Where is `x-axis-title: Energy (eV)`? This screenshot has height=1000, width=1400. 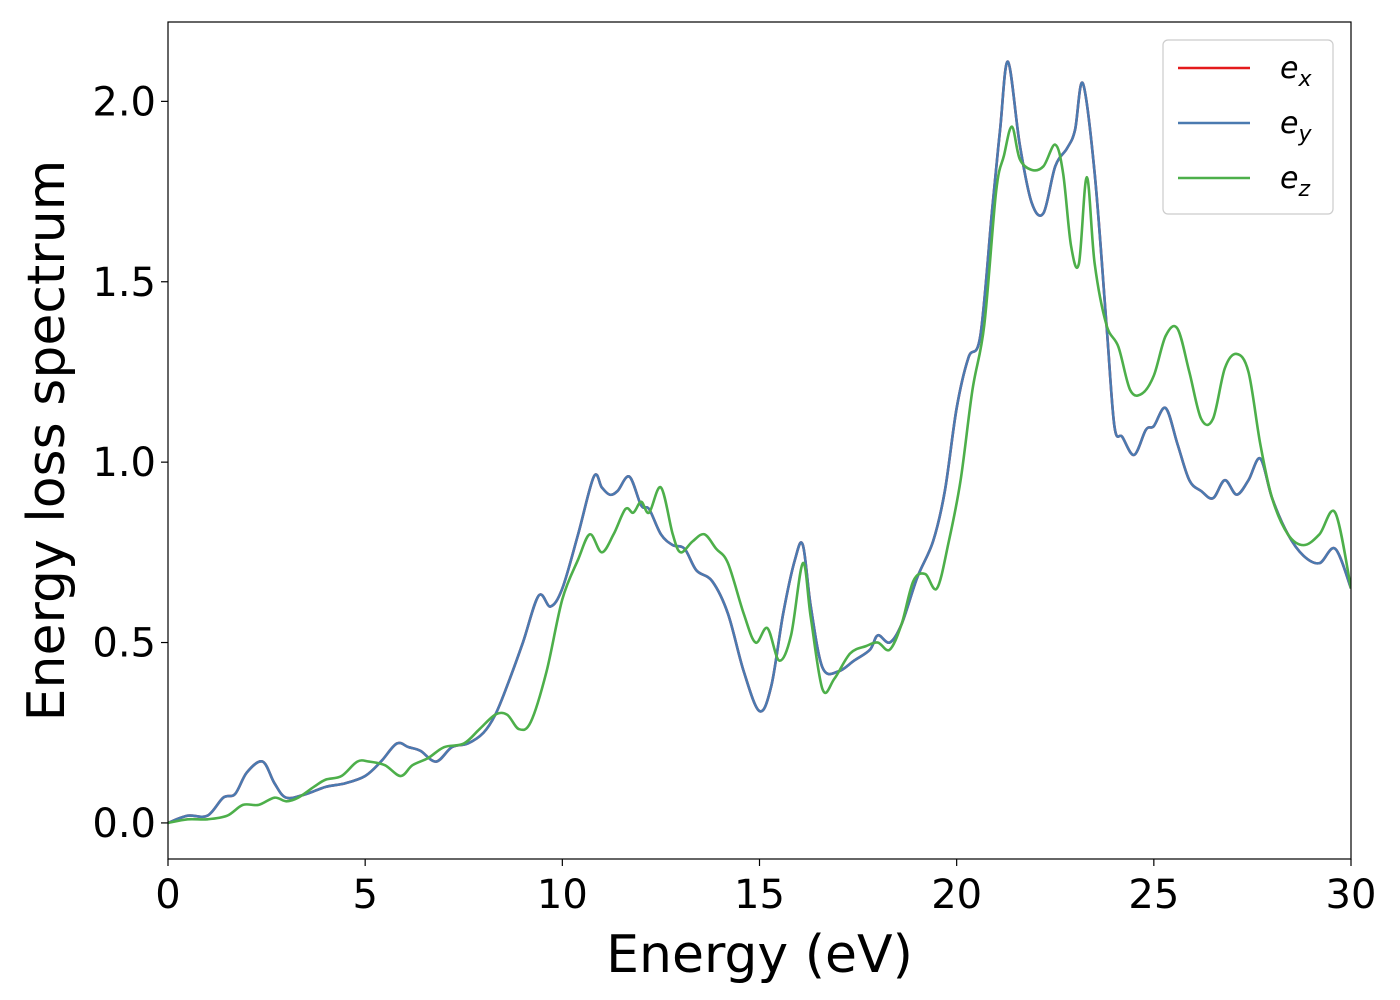 x-axis-title: Energy (eV) is located at coordinates (759, 955).